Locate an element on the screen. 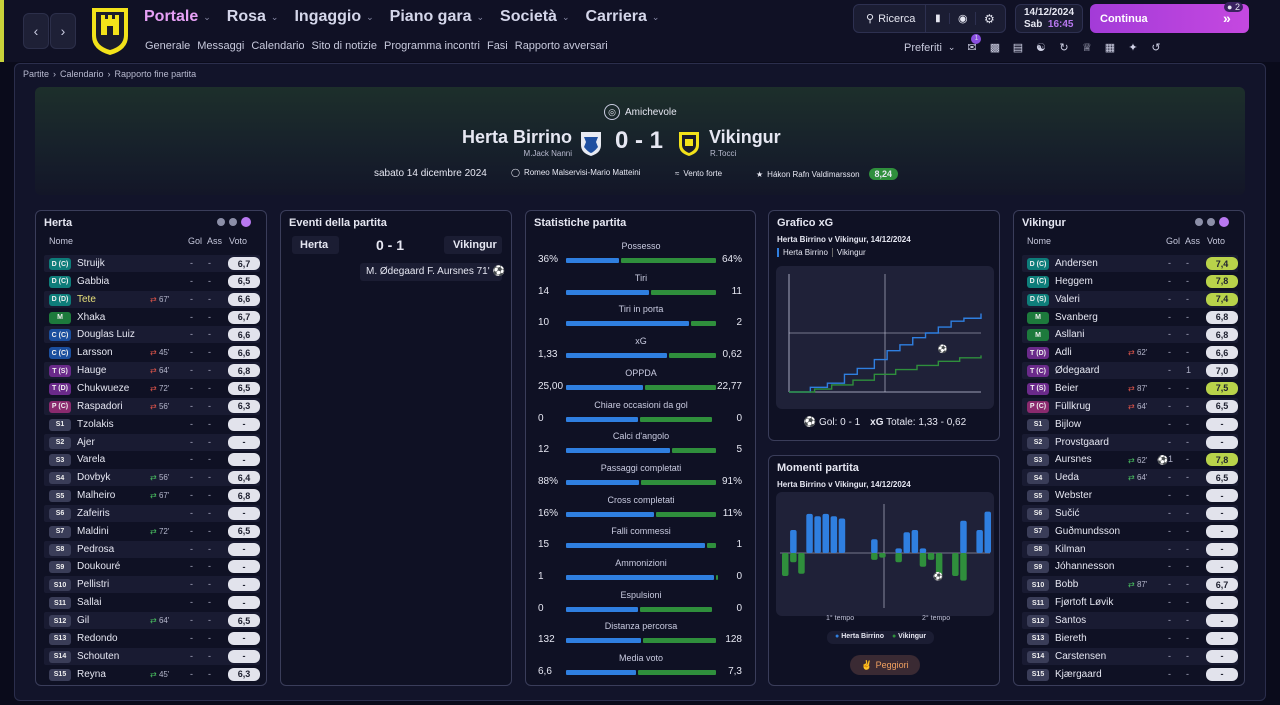 The image size is (1280, 705). player-row: S8 Kilman - - - is located at coordinates (1130, 549).